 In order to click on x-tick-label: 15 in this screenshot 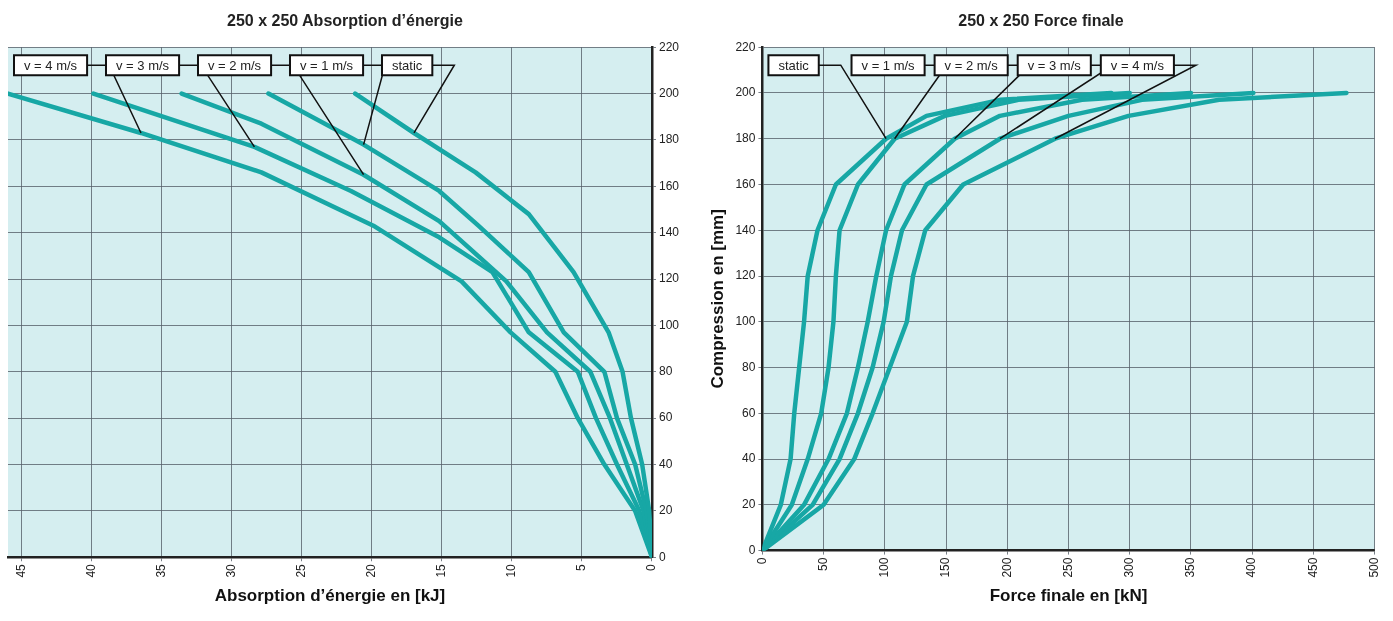, I will do `click(441, 570)`.